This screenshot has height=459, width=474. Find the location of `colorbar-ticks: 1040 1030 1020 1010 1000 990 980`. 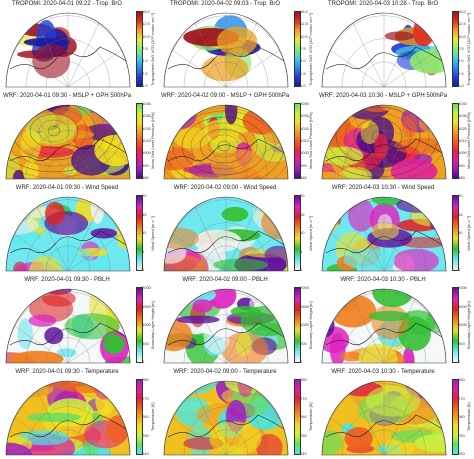

colorbar-ticks: 1040 1030 1020 1010 1000 990 980 is located at coordinates (462, 140).